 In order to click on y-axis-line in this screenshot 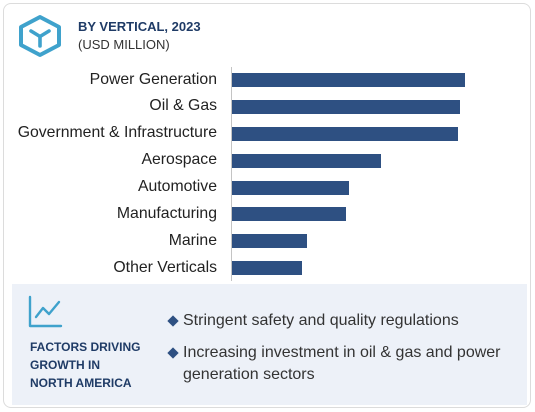, I will do `click(231, 174)`.